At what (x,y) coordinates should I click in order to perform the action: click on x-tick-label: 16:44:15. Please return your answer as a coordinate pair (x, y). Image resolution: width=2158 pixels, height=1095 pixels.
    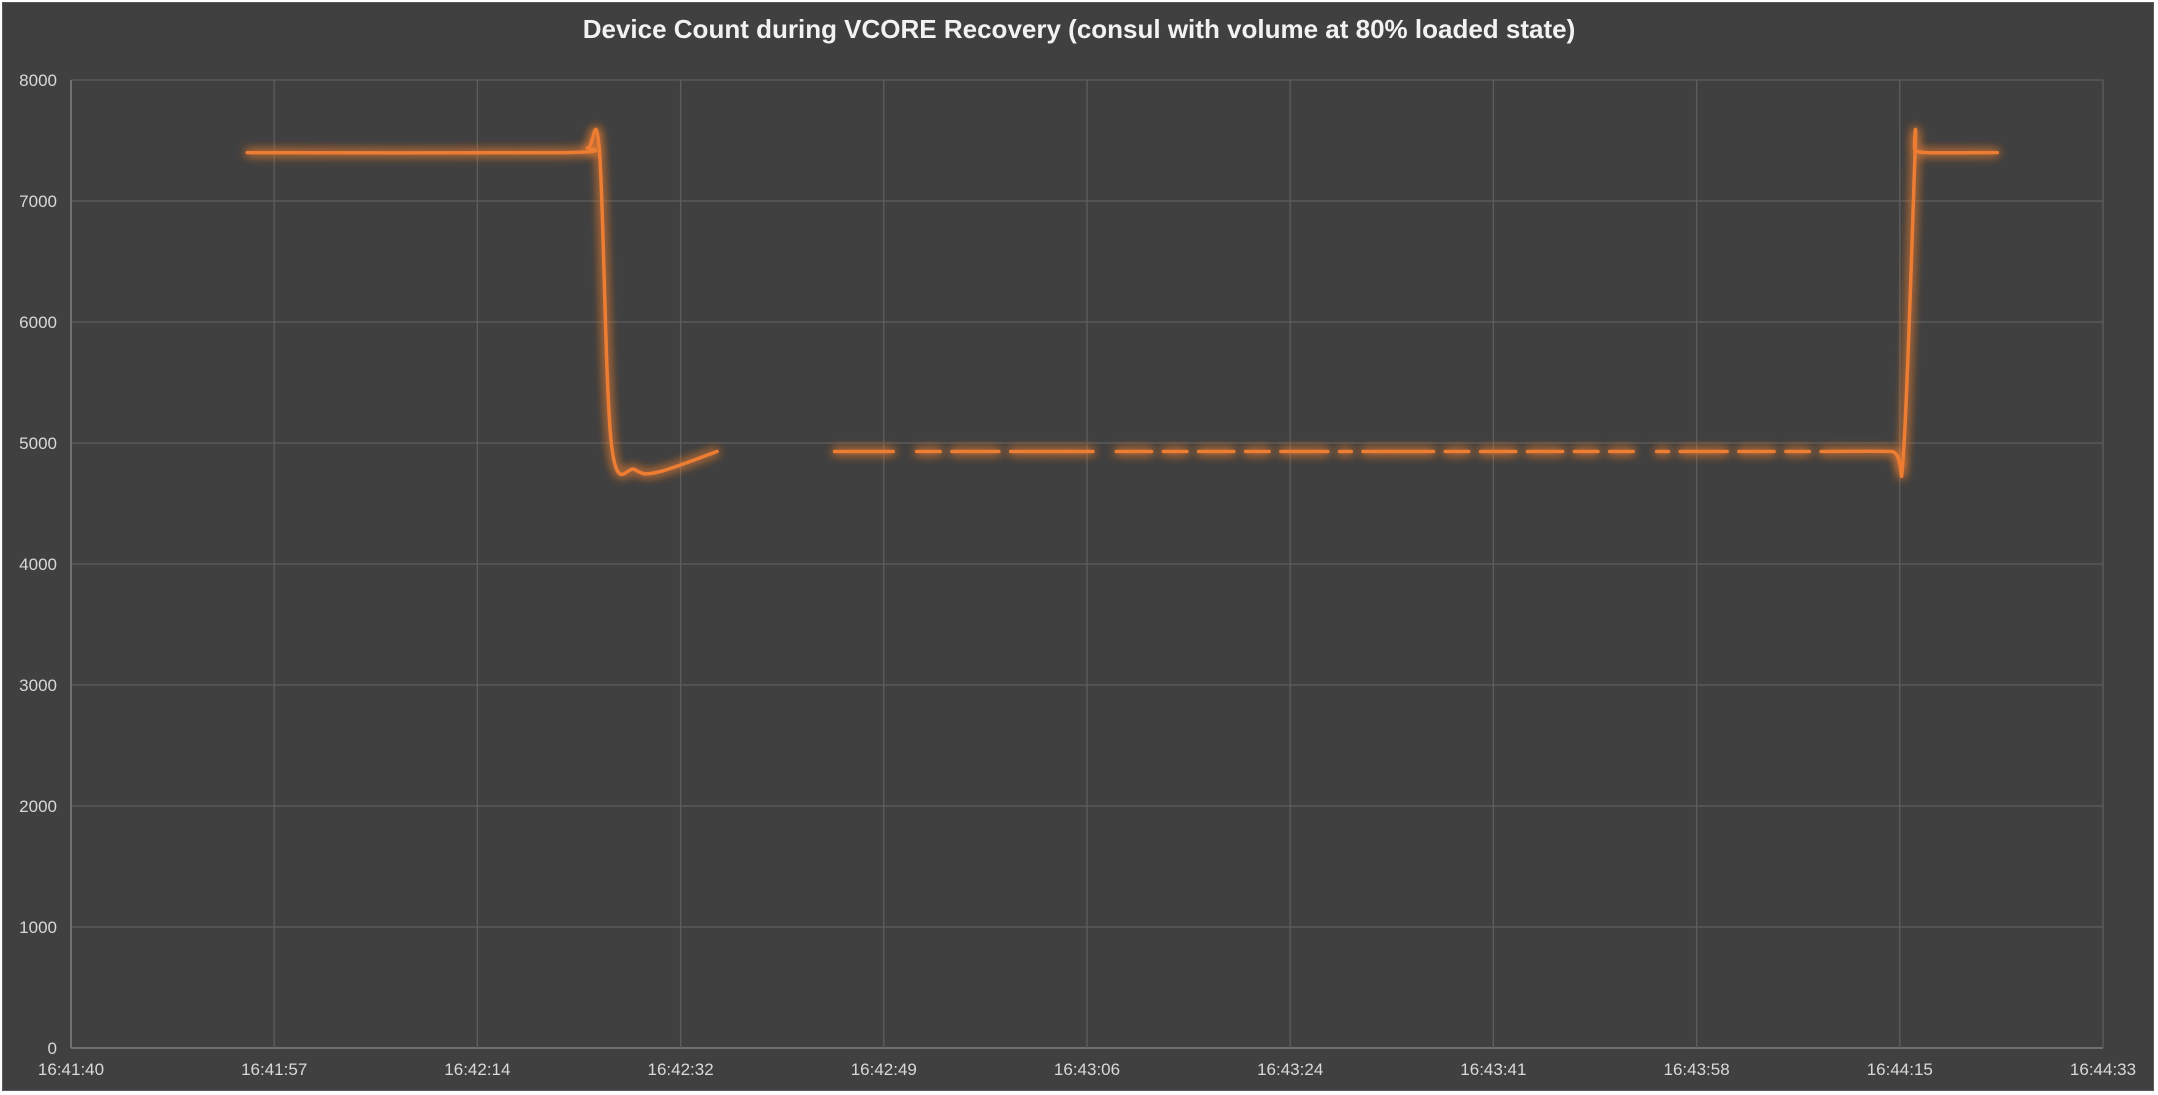
    Looking at the image, I should click on (1900, 1069).